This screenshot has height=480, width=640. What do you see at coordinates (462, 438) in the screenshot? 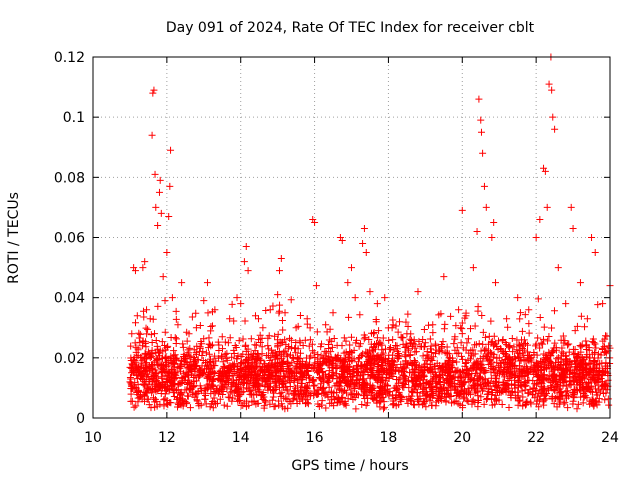
I see `x-tick-label: 20` at bounding box center [462, 438].